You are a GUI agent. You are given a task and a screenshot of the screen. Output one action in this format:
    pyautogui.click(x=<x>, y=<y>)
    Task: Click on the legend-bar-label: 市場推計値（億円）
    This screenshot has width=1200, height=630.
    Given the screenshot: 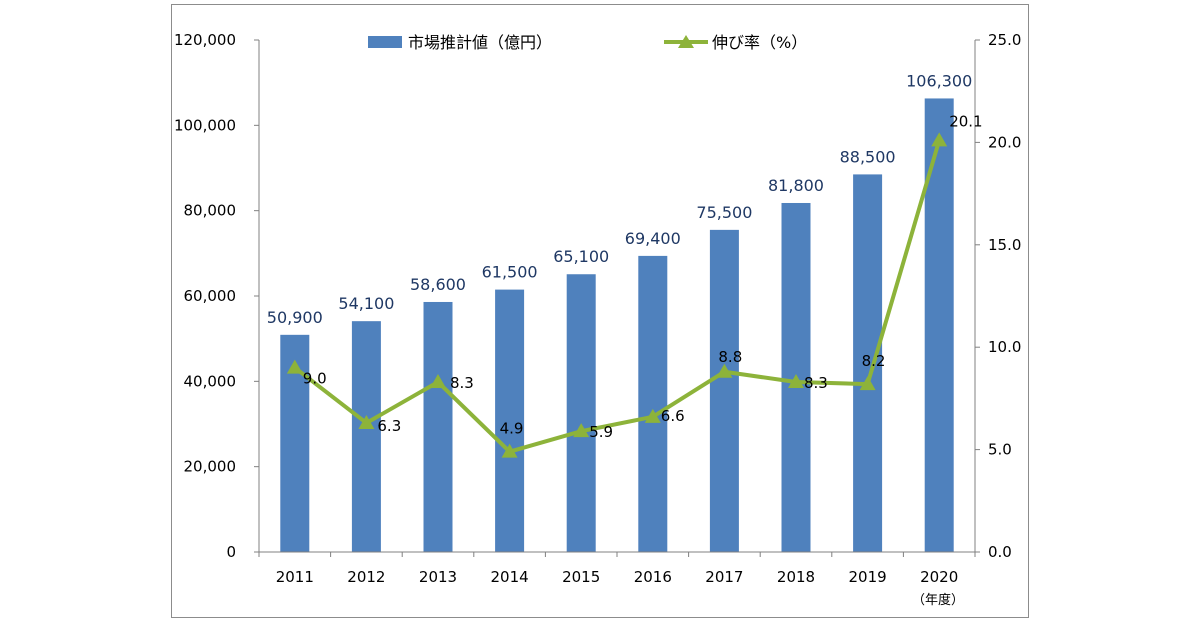 What is the action you would take?
    pyautogui.click(x=480, y=42)
    